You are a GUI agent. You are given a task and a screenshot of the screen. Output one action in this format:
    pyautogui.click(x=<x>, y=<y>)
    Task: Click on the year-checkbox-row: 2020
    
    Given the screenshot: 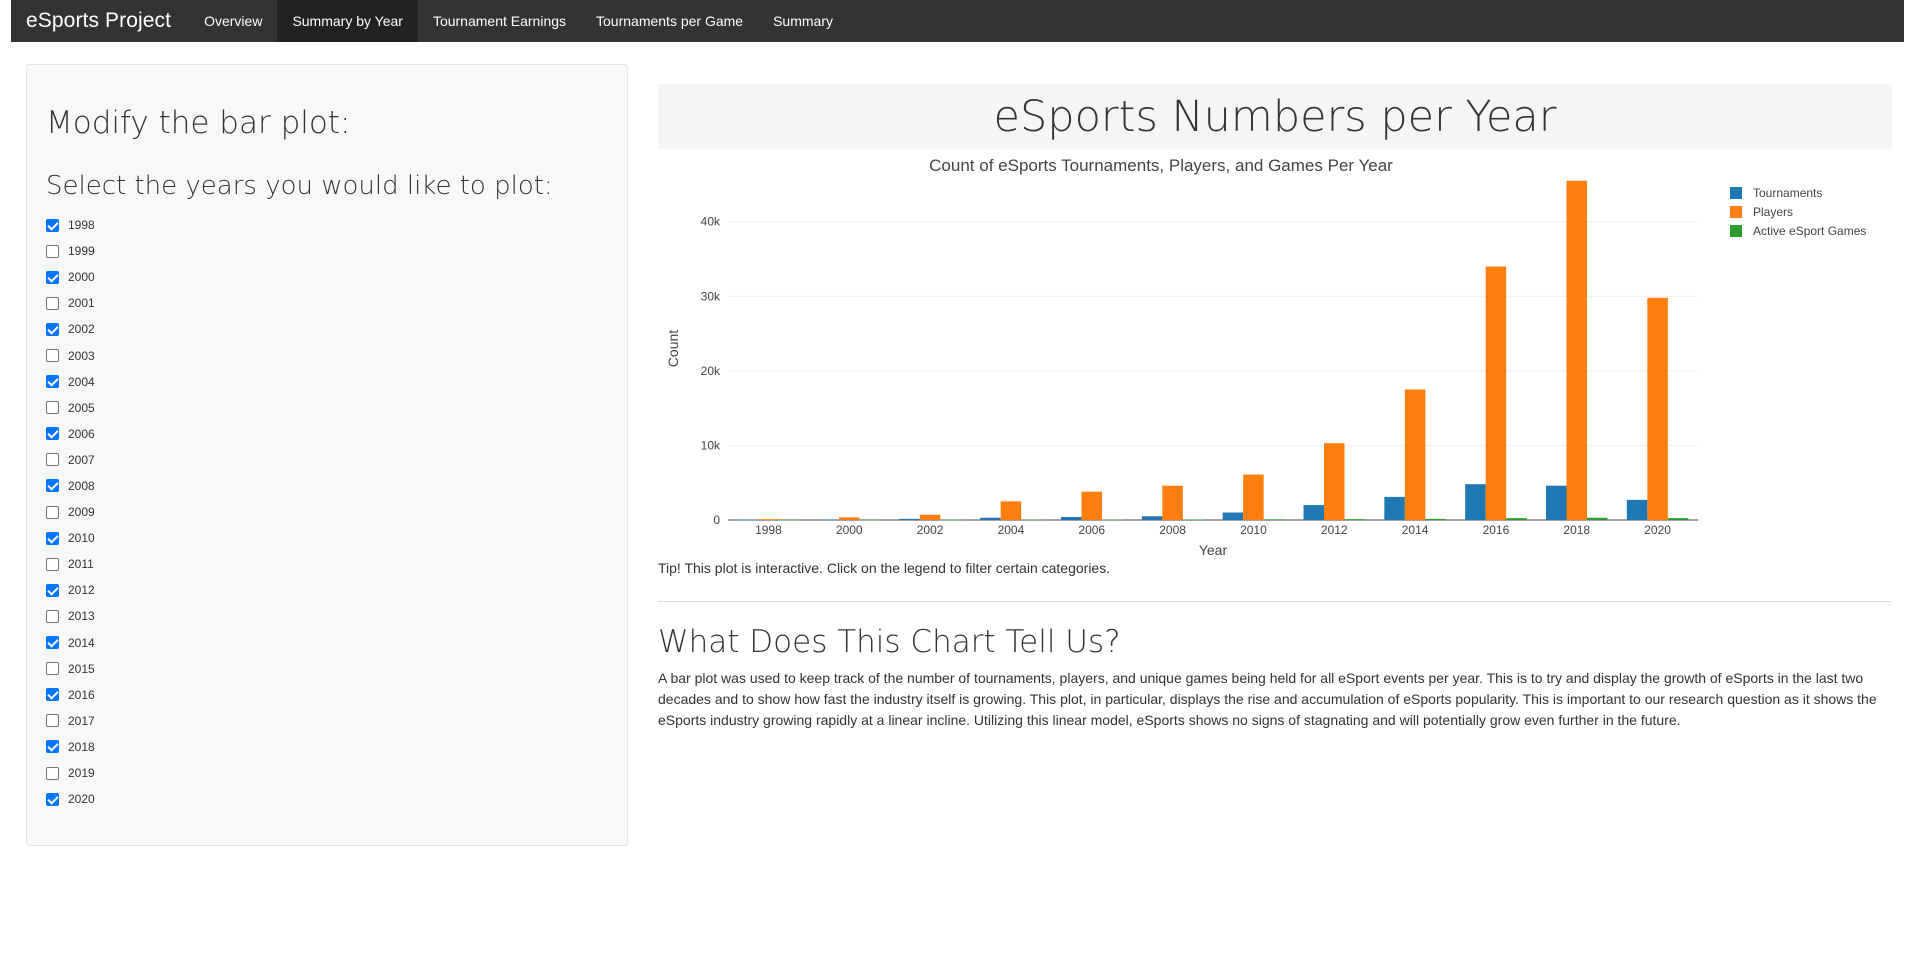 What is the action you would take?
    pyautogui.click(x=70, y=799)
    